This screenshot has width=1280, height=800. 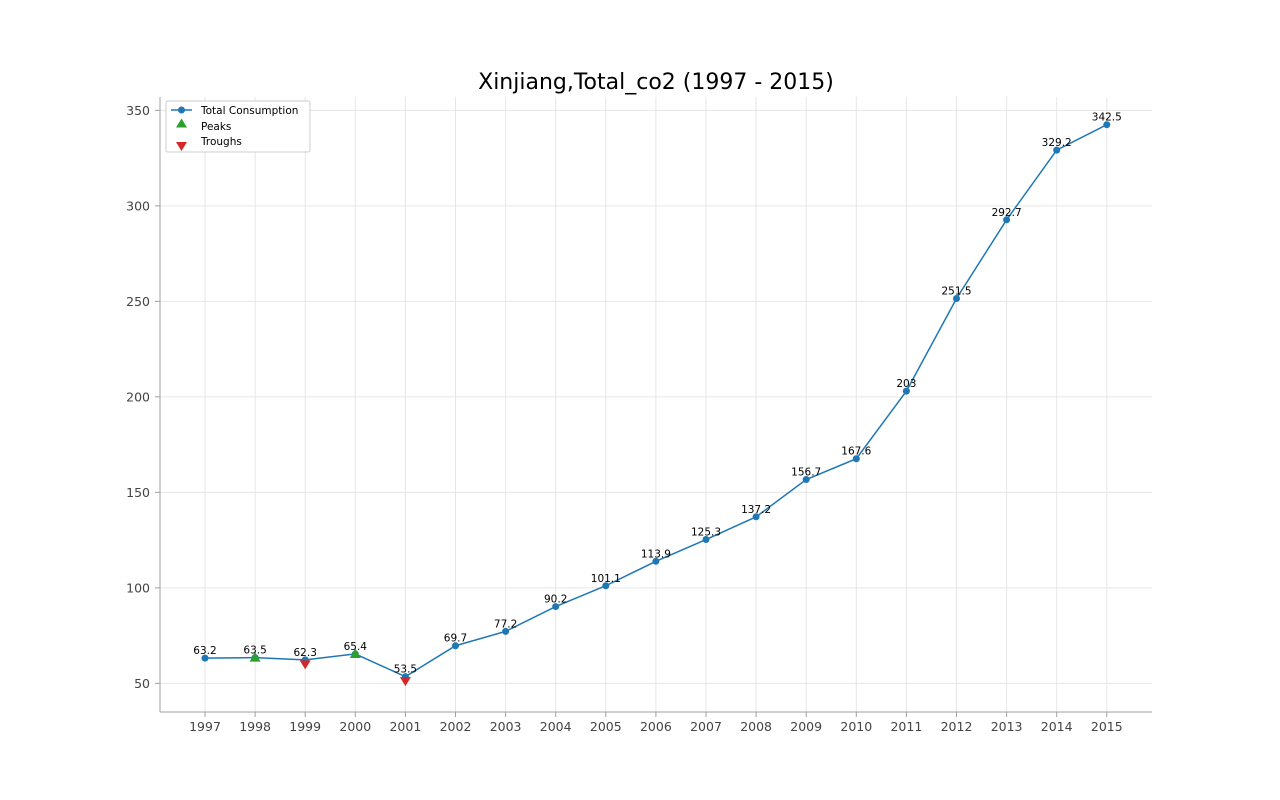 I want to click on data-label: 69.7, so click(x=455, y=639).